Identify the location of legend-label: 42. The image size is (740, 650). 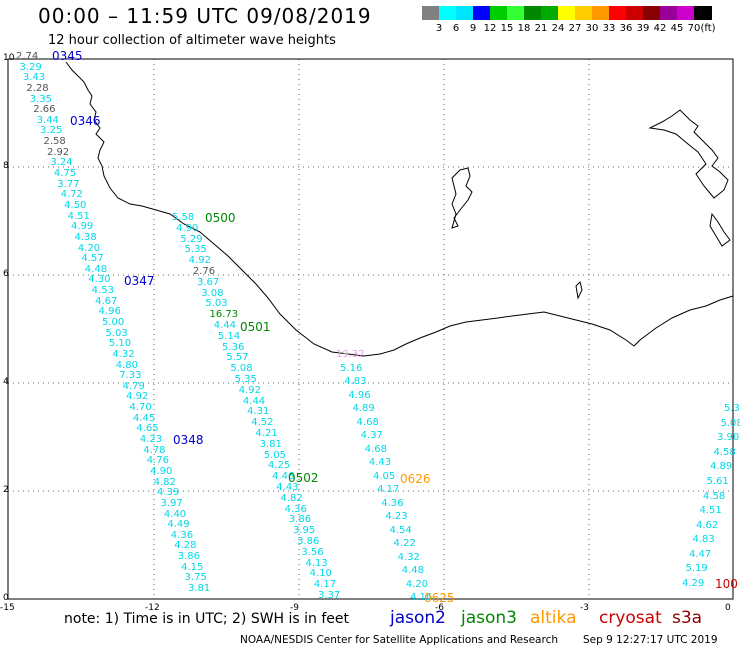
(660, 28).